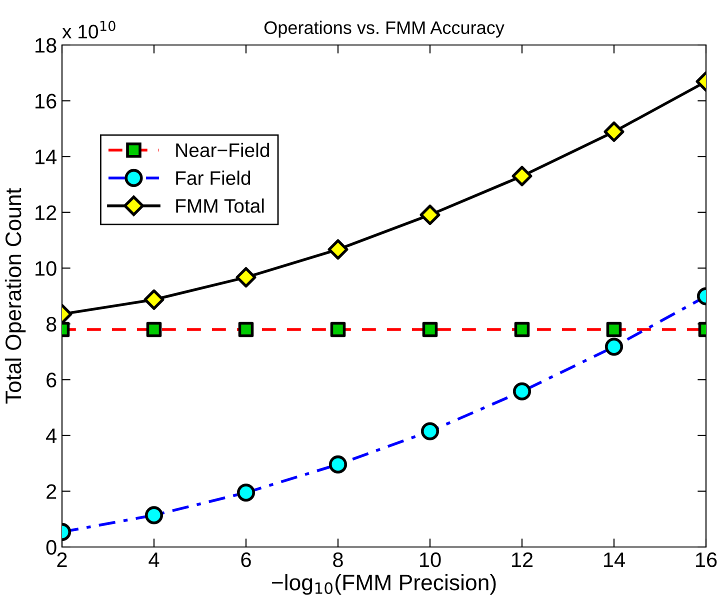  Describe the element at coordinates (213, 177) in the screenshot. I see `legend-label: Far Field` at that location.